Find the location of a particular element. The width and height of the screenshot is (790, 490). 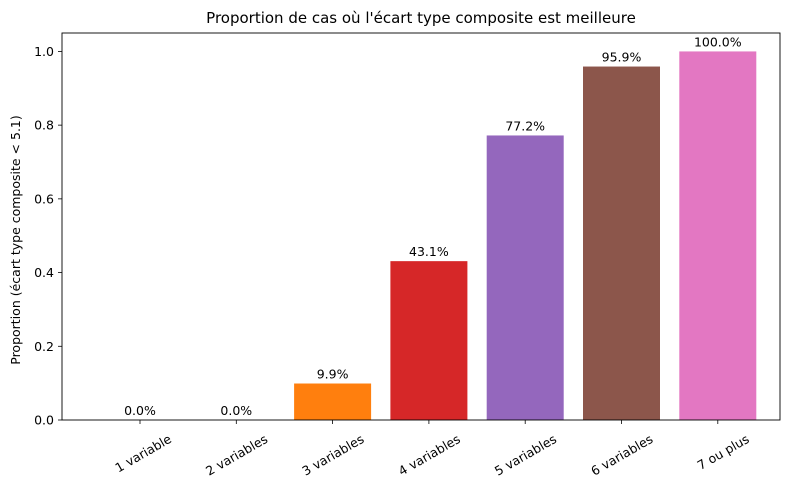

data-label-2: 0.0% is located at coordinates (236, 410).